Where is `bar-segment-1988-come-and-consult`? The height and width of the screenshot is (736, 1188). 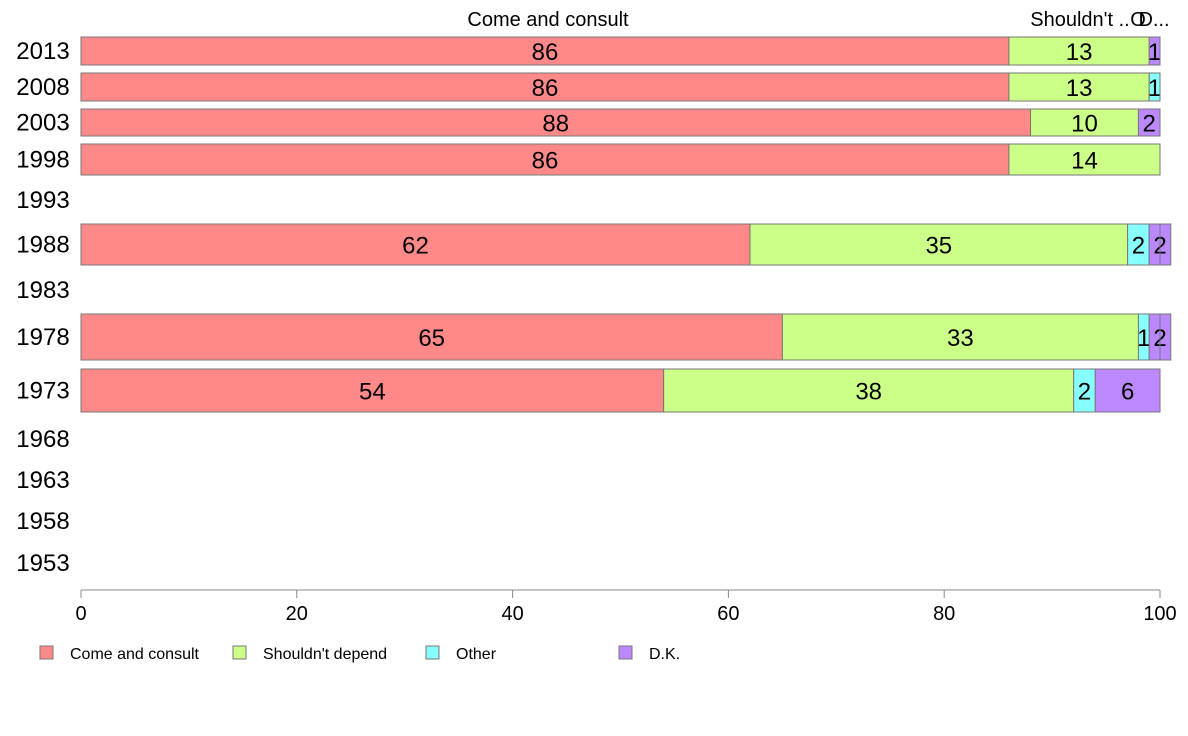 bar-segment-1988-come-and-consult is located at coordinates (415, 244).